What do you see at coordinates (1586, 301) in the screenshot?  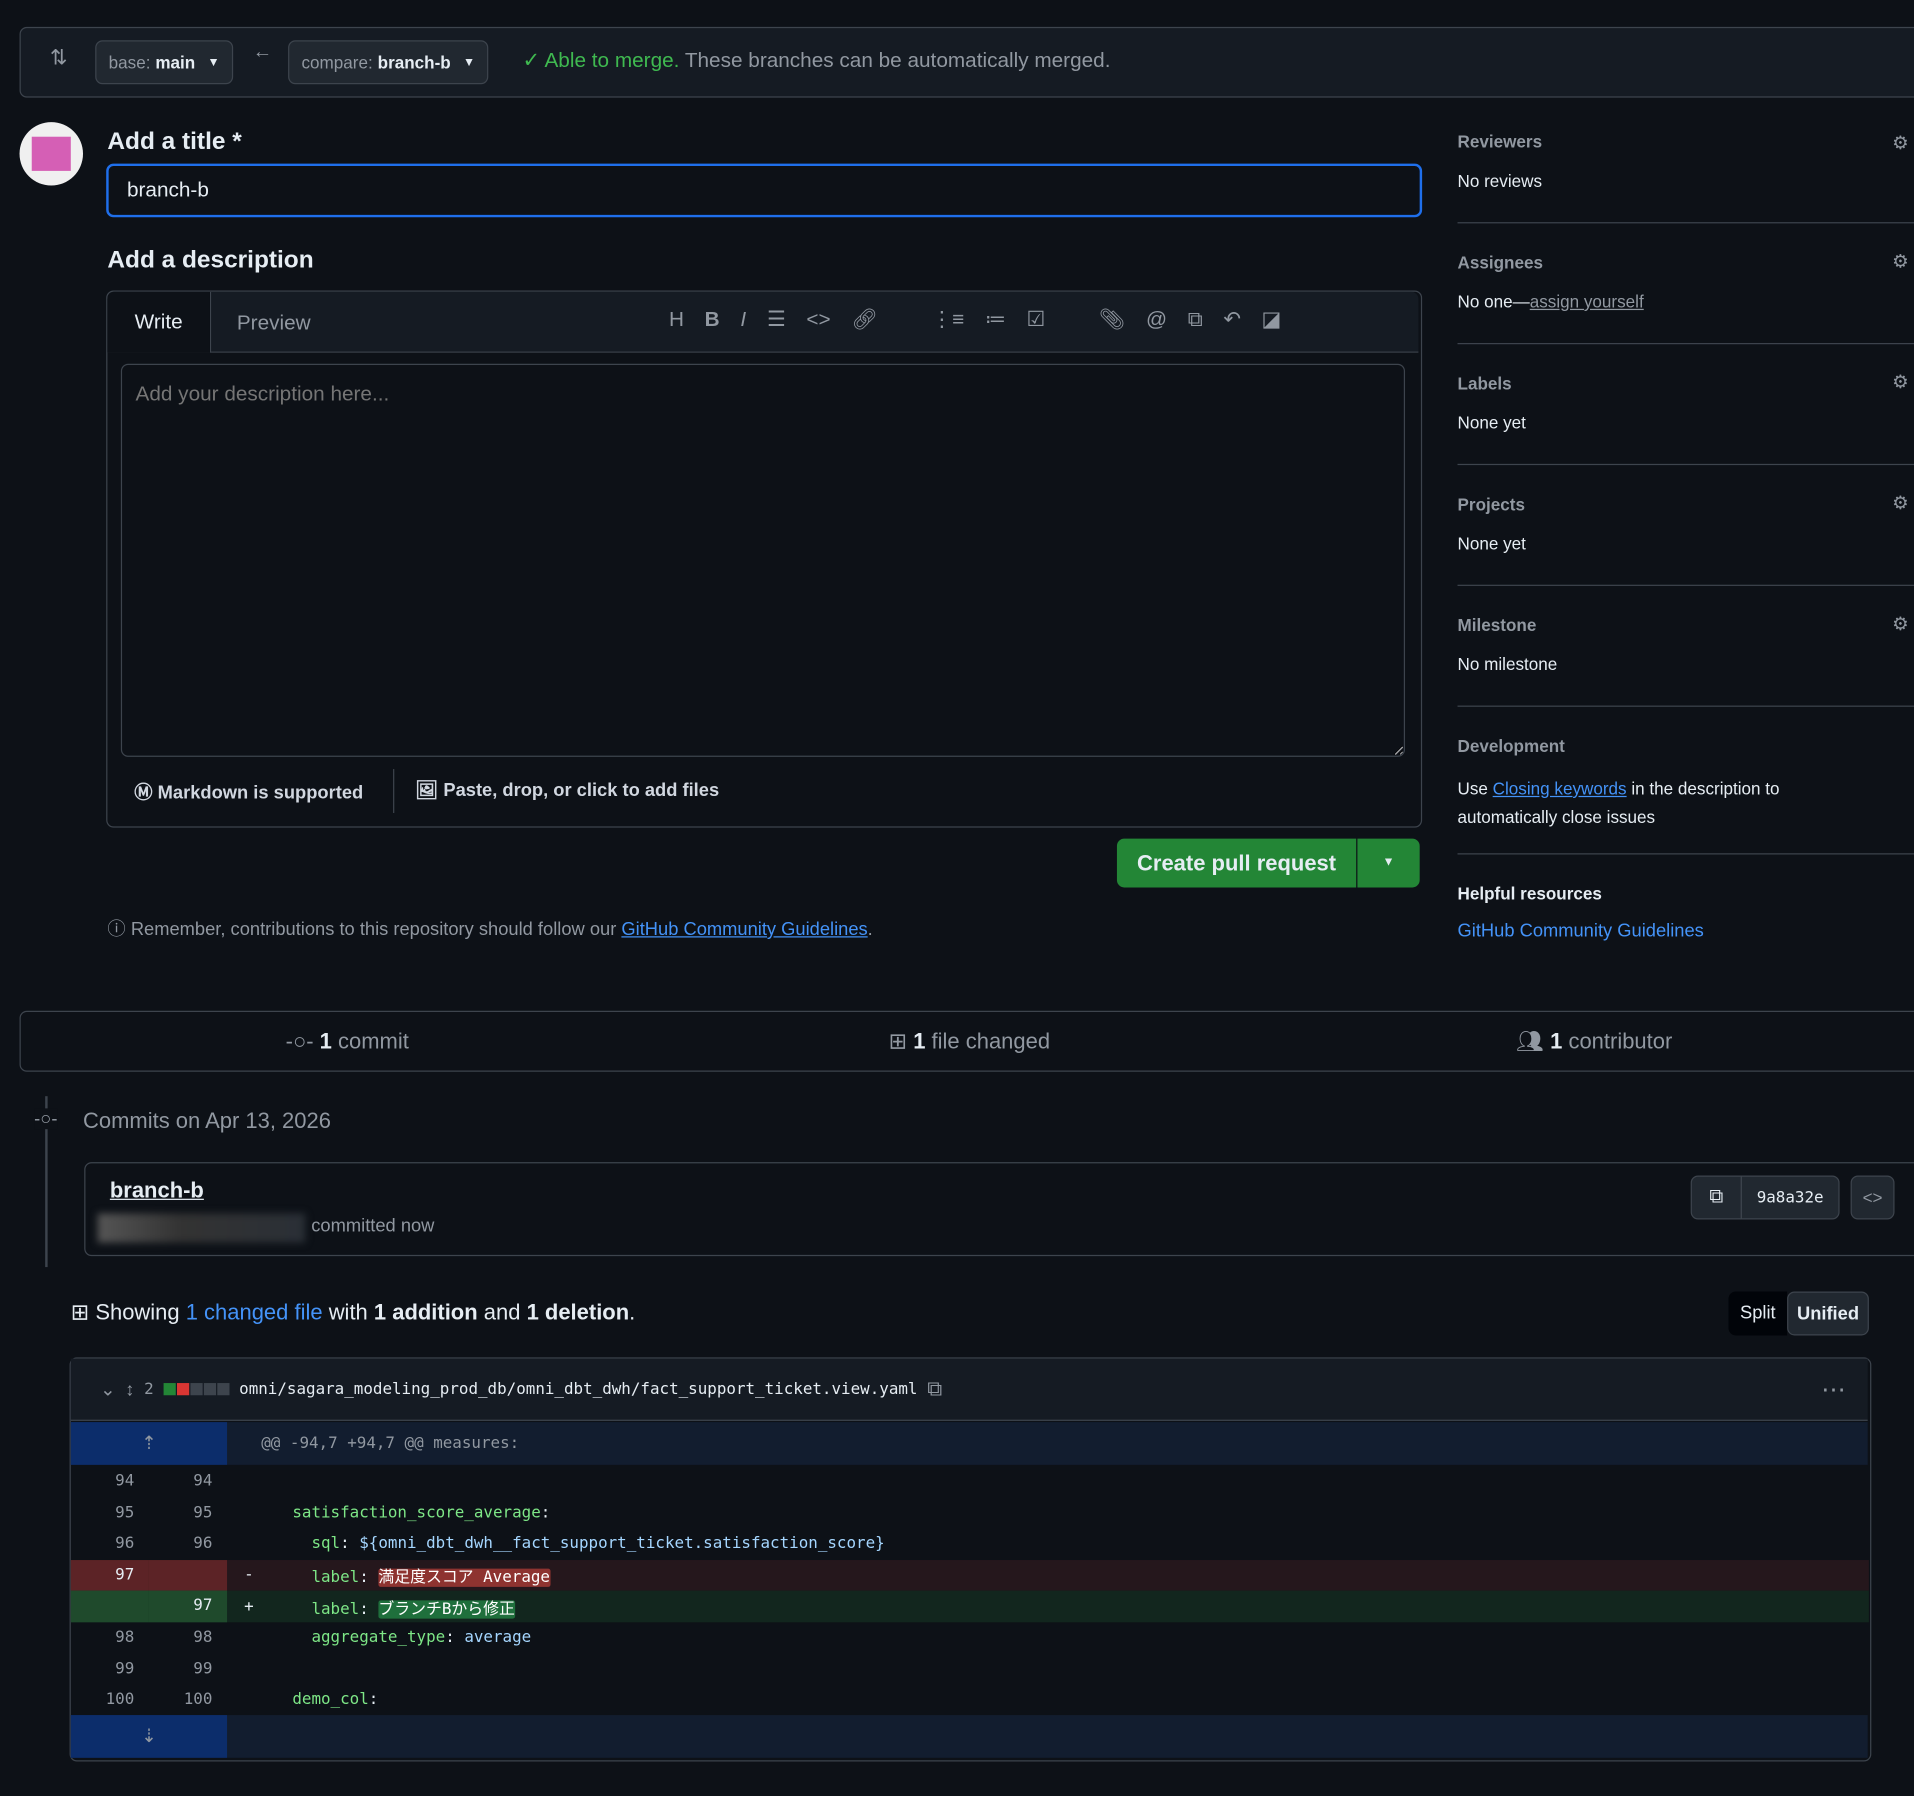 I see `assign-yourself-link: assign yourself` at bounding box center [1586, 301].